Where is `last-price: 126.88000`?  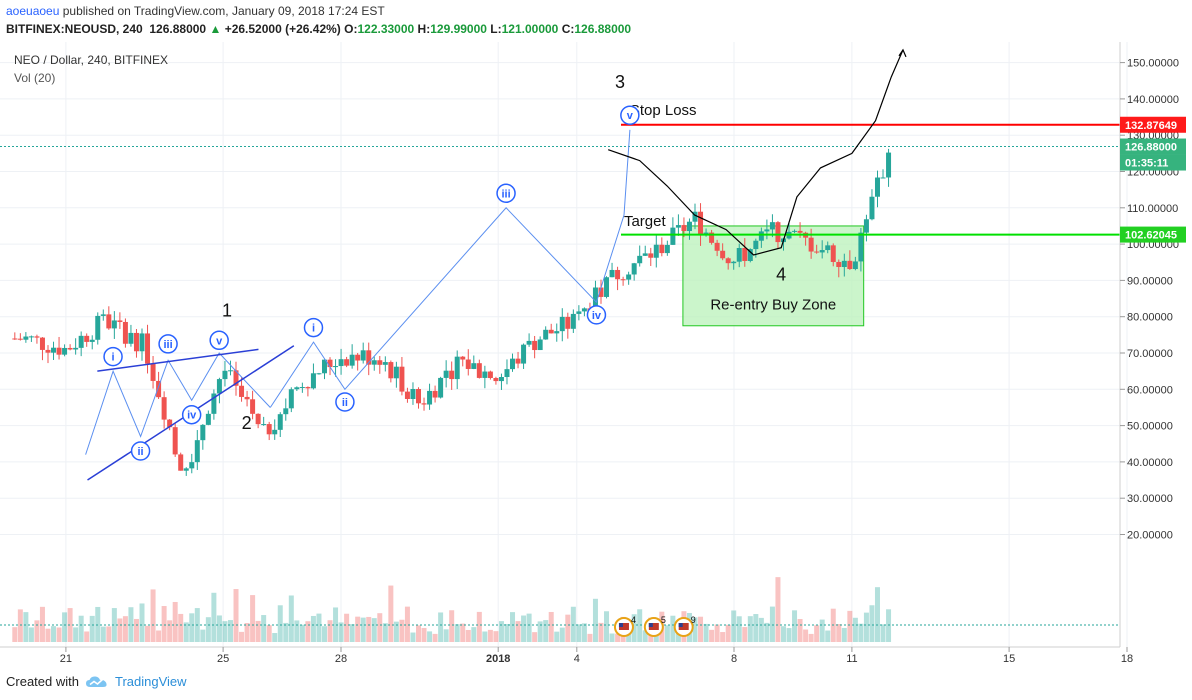 last-price: 126.88000 is located at coordinates (178, 29).